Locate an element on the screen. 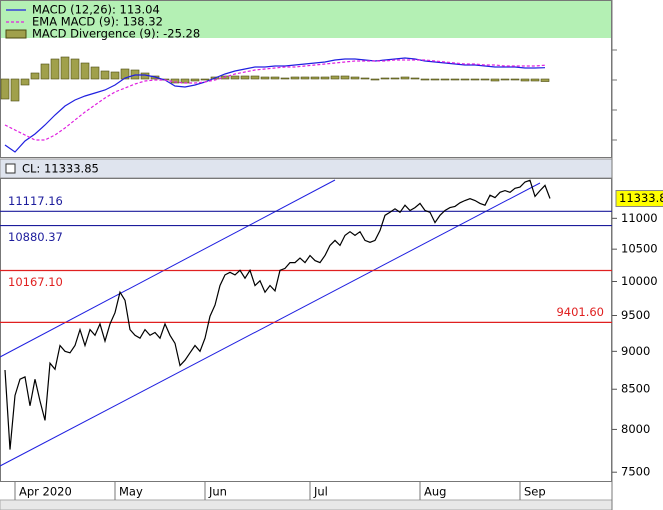 This screenshot has height=510, width=663. legend-label: MACD Divergence (9): -25.28 is located at coordinates (116, 34).